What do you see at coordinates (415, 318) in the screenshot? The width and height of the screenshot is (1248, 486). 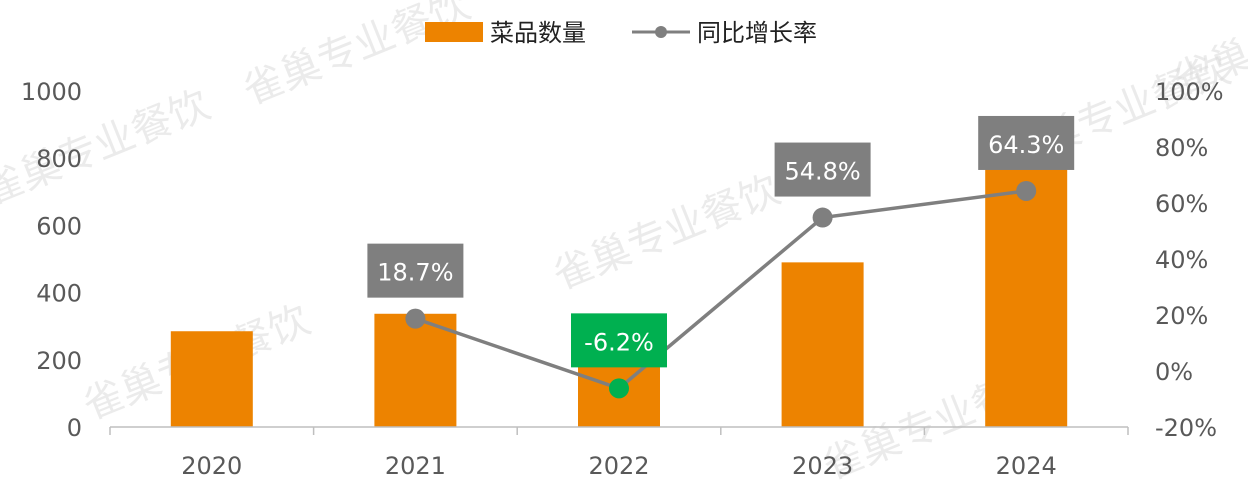 I see `growth-point-2021` at bounding box center [415, 318].